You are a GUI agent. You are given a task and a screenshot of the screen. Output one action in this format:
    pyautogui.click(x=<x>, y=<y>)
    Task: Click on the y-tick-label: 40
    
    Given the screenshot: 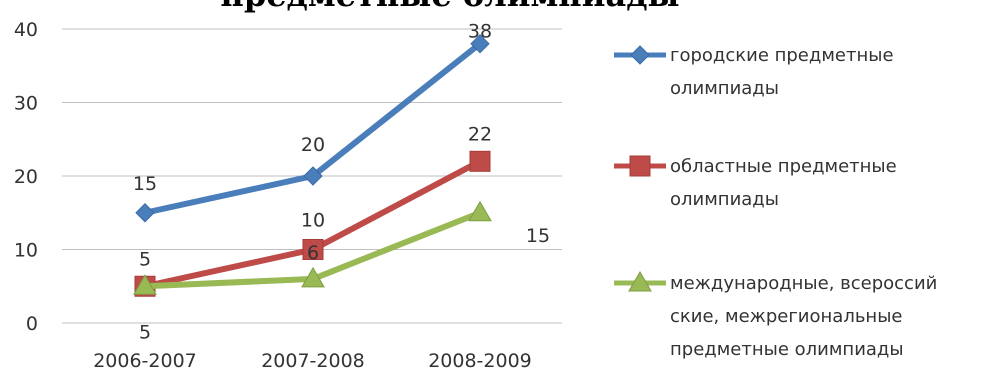 What is the action you would take?
    pyautogui.click(x=26, y=30)
    